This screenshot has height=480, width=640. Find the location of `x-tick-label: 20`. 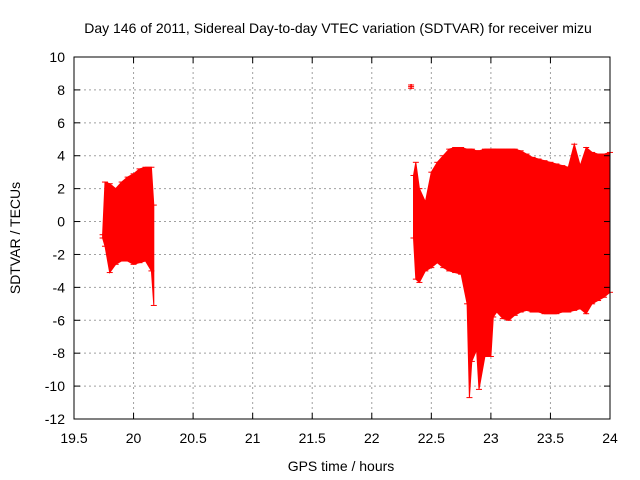

x-tick-label: 20 is located at coordinates (134, 438).